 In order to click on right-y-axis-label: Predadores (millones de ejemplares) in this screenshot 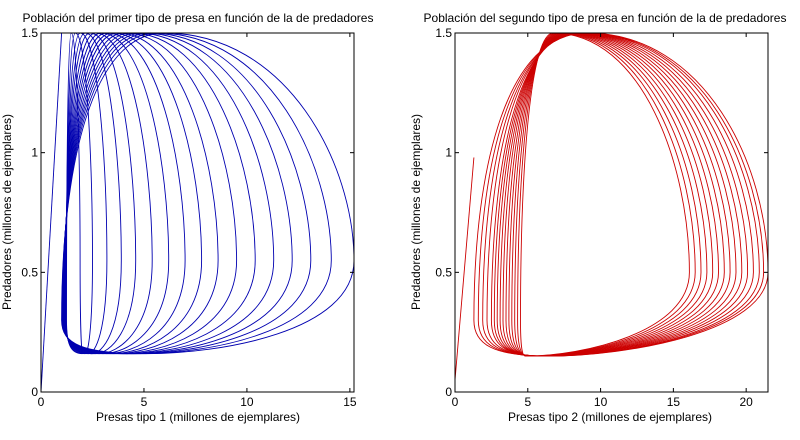, I will do `click(416, 212)`.